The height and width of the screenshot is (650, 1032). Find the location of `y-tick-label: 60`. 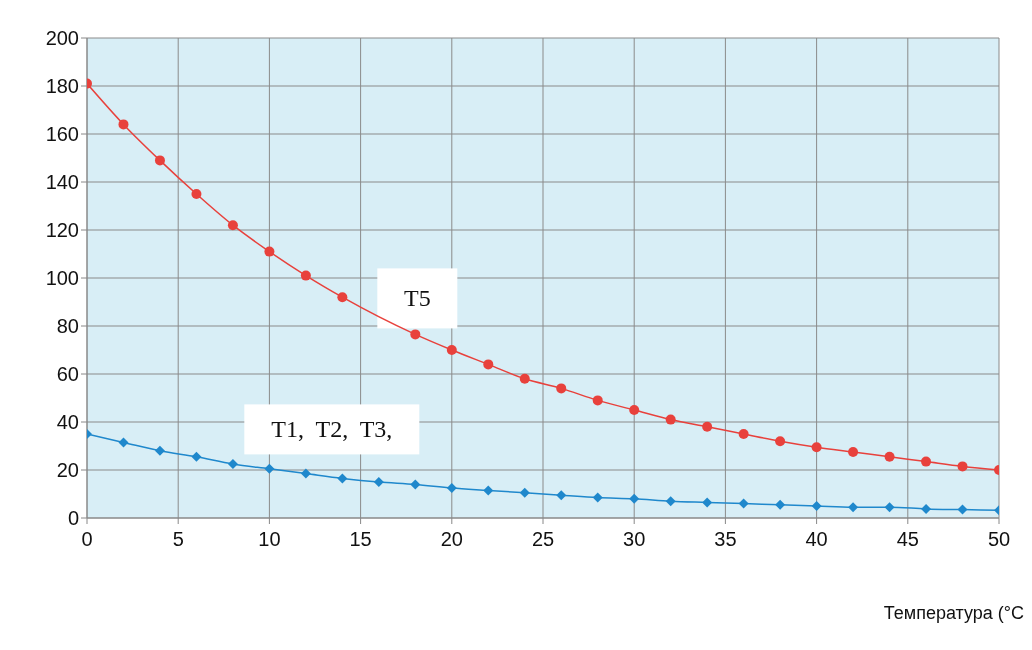

y-tick-label: 60 is located at coordinates (67, 374).